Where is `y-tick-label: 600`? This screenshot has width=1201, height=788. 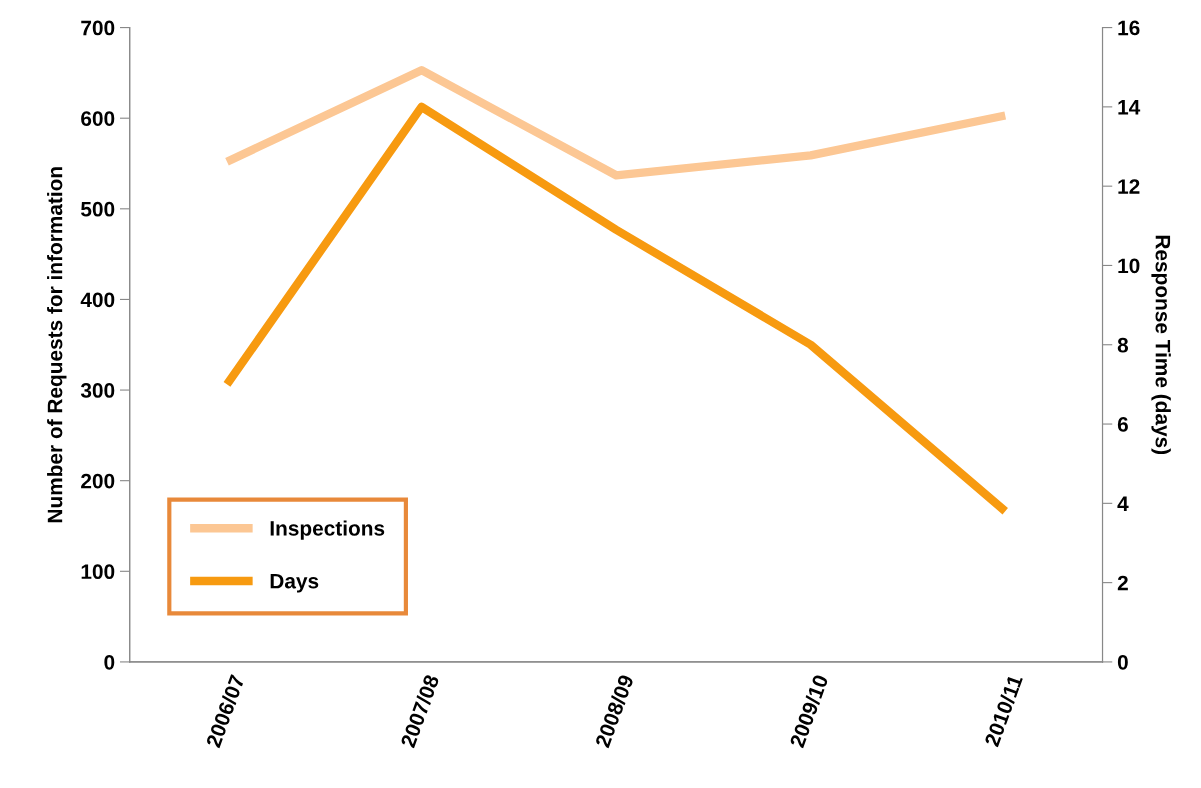 y-tick-label: 600 is located at coordinates (98, 118).